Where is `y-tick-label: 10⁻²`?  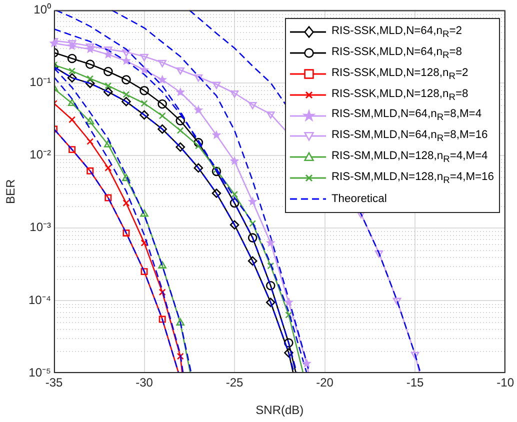
y-tick-label: 10⁻² is located at coordinates (41, 155).